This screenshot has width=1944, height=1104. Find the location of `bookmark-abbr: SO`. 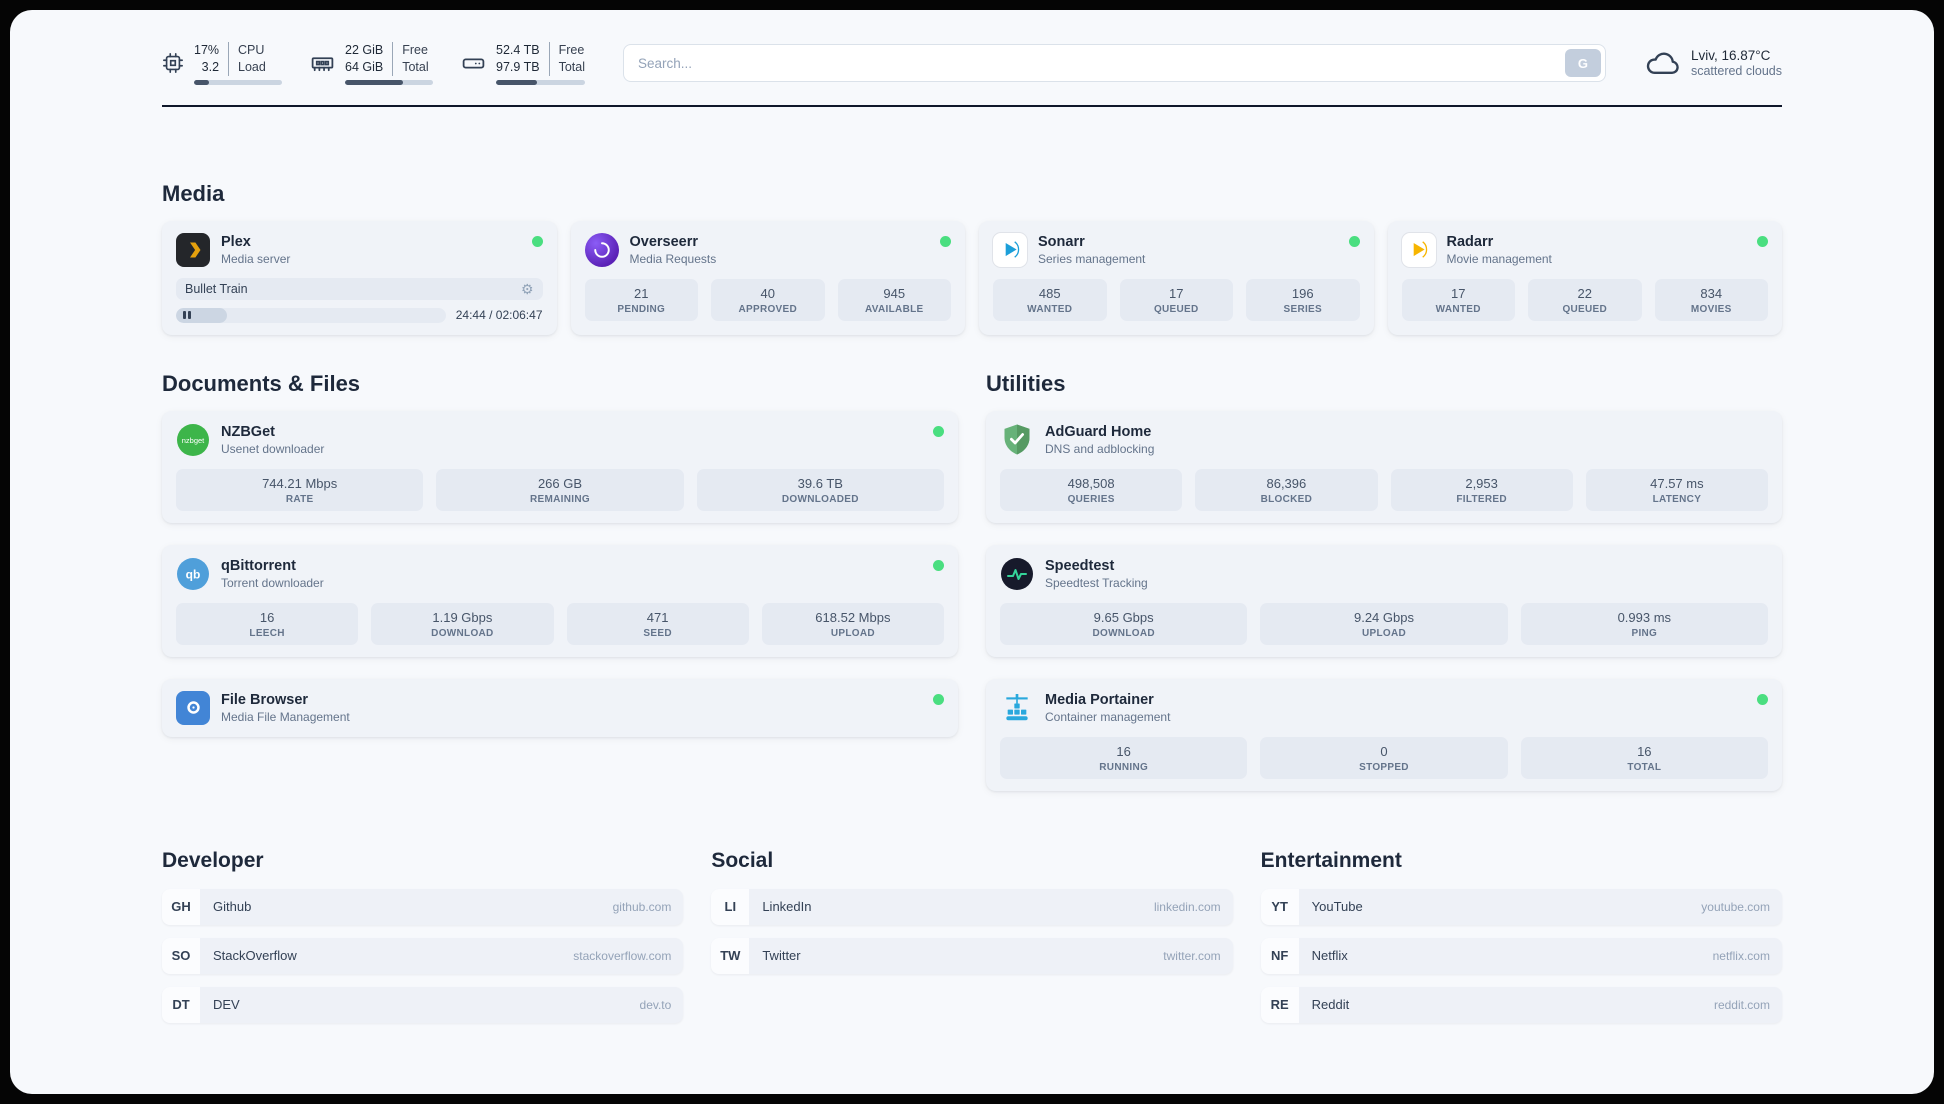

bookmark-abbr: SO is located at coordinates (181, 955).